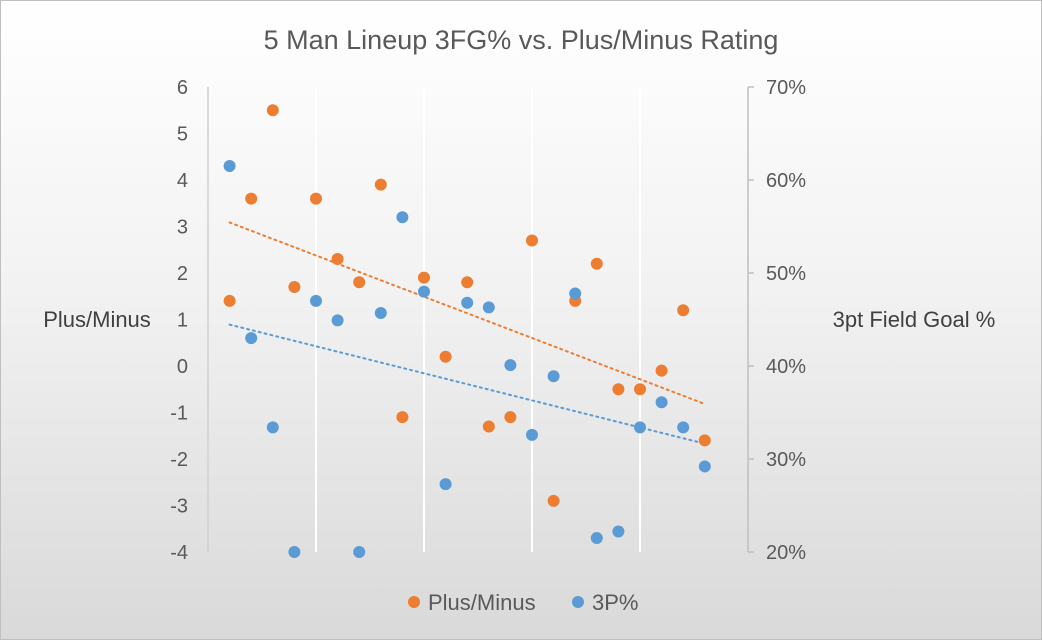 The width and height of the screenshot is (1042, 640). Describe the element at coordinates (786, 553) in the screenshot. I see `y2-tick-label: 20%` at that location.